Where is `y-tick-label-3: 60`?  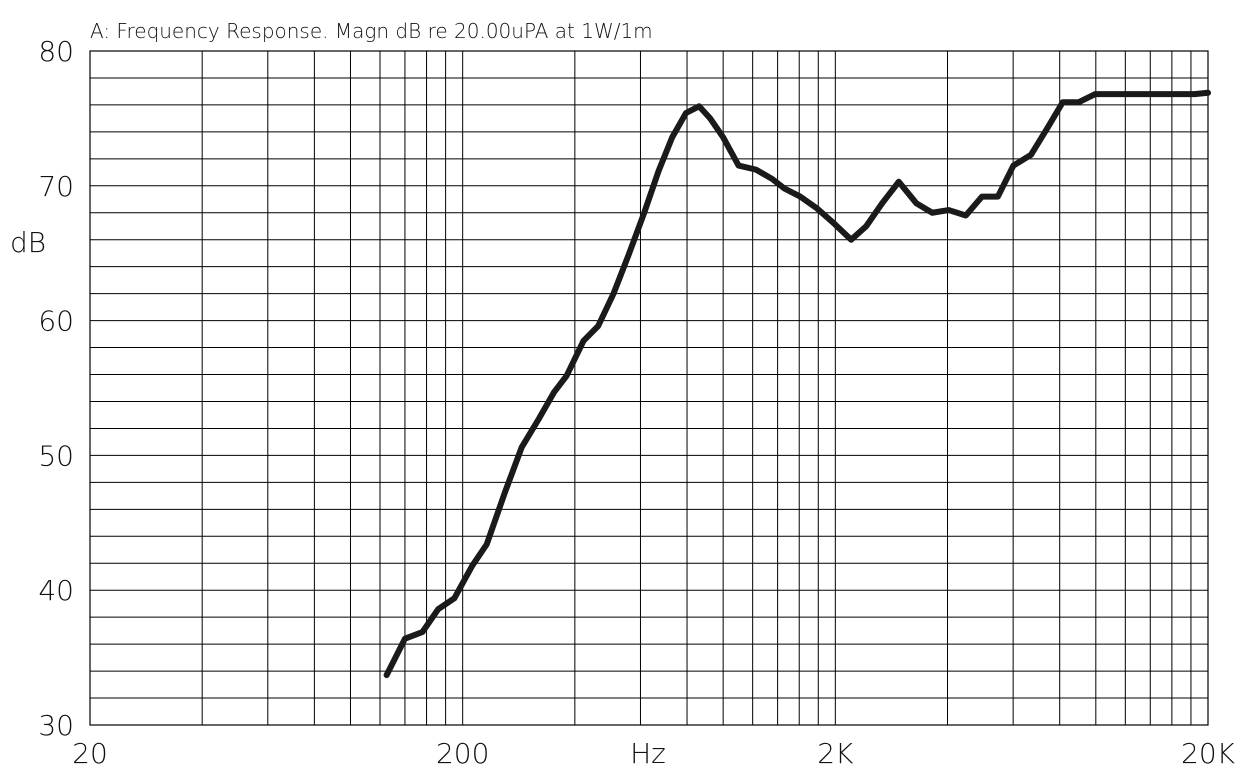
y-tick-label-3: 60 is located at coordinates (56, 321).